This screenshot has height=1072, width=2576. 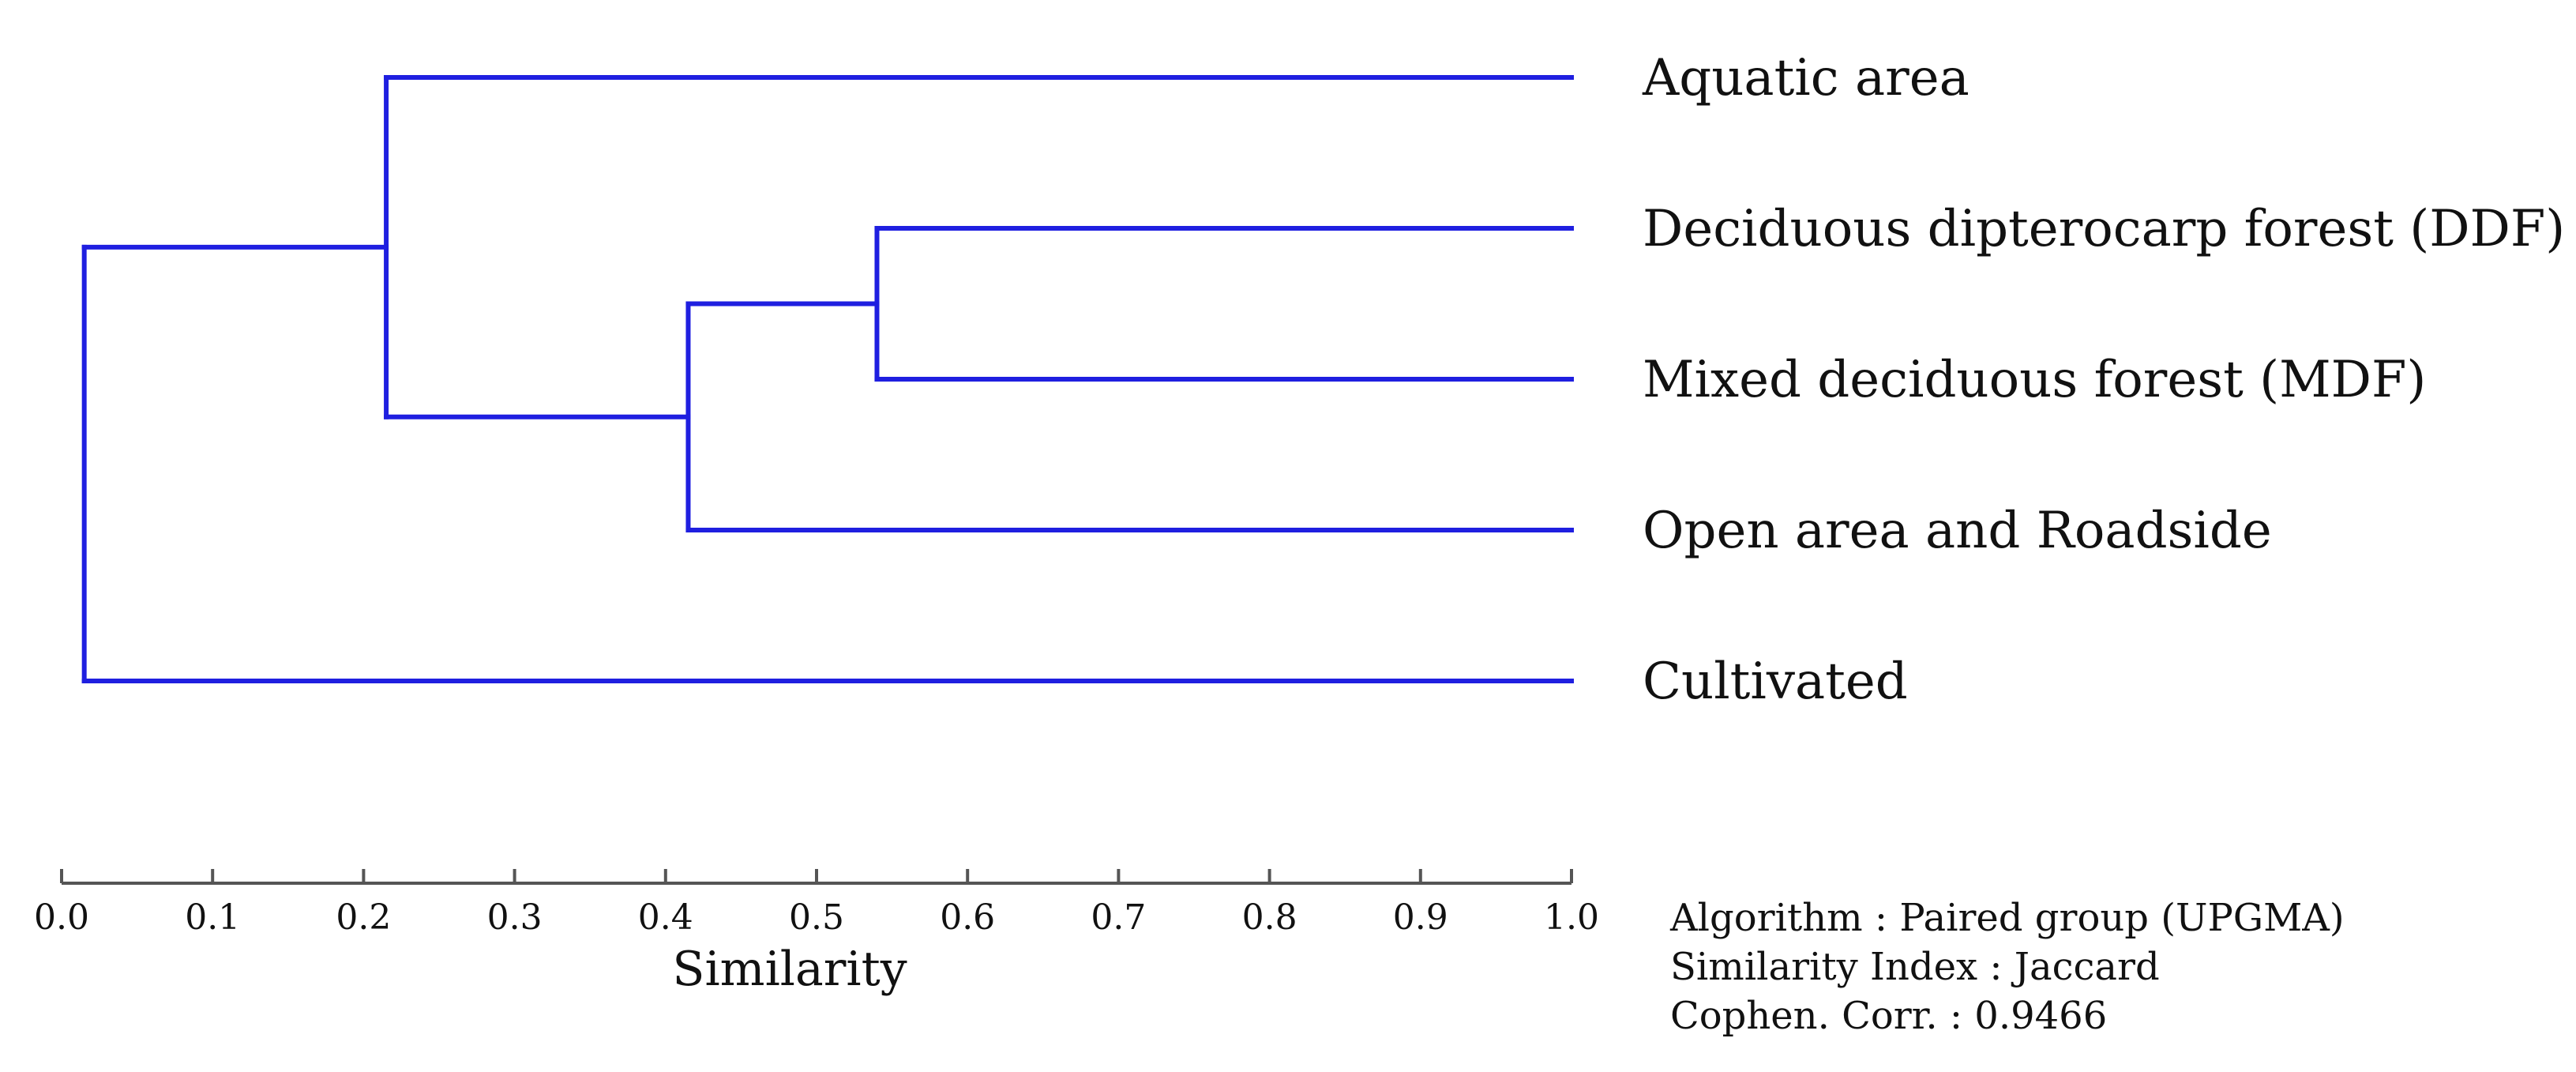 I want to click on leaf-label: Cultivated, so click(x=1775, y=682).